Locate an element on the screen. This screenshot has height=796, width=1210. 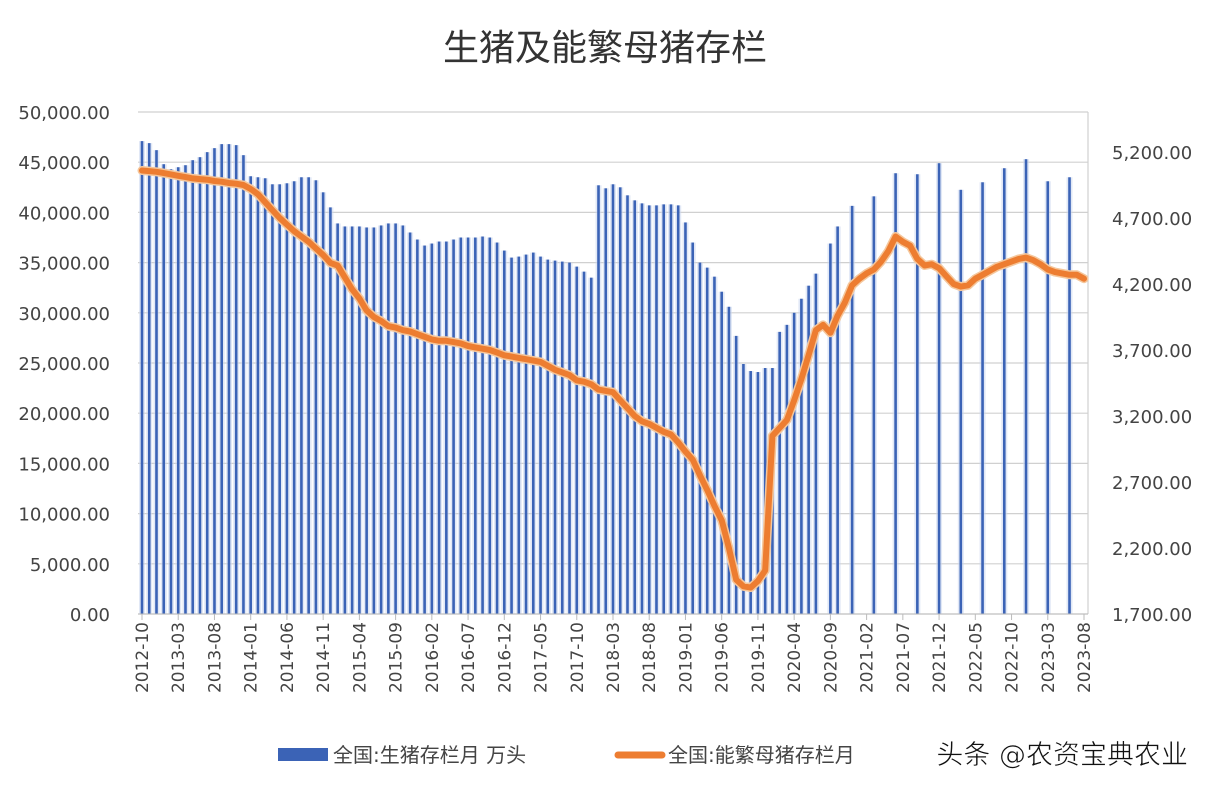
left-tick-label: 45,000.00 is located at coordinates (64, 163).